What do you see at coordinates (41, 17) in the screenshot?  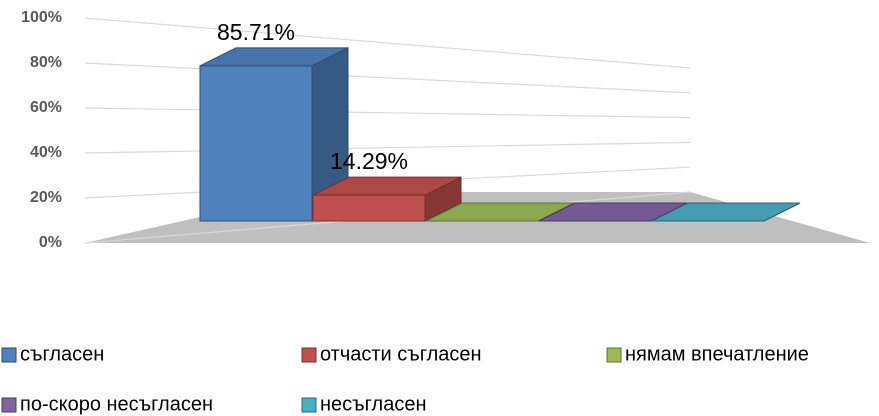 I see `y-tick-label: 100%` at bounding box center [41, 17].